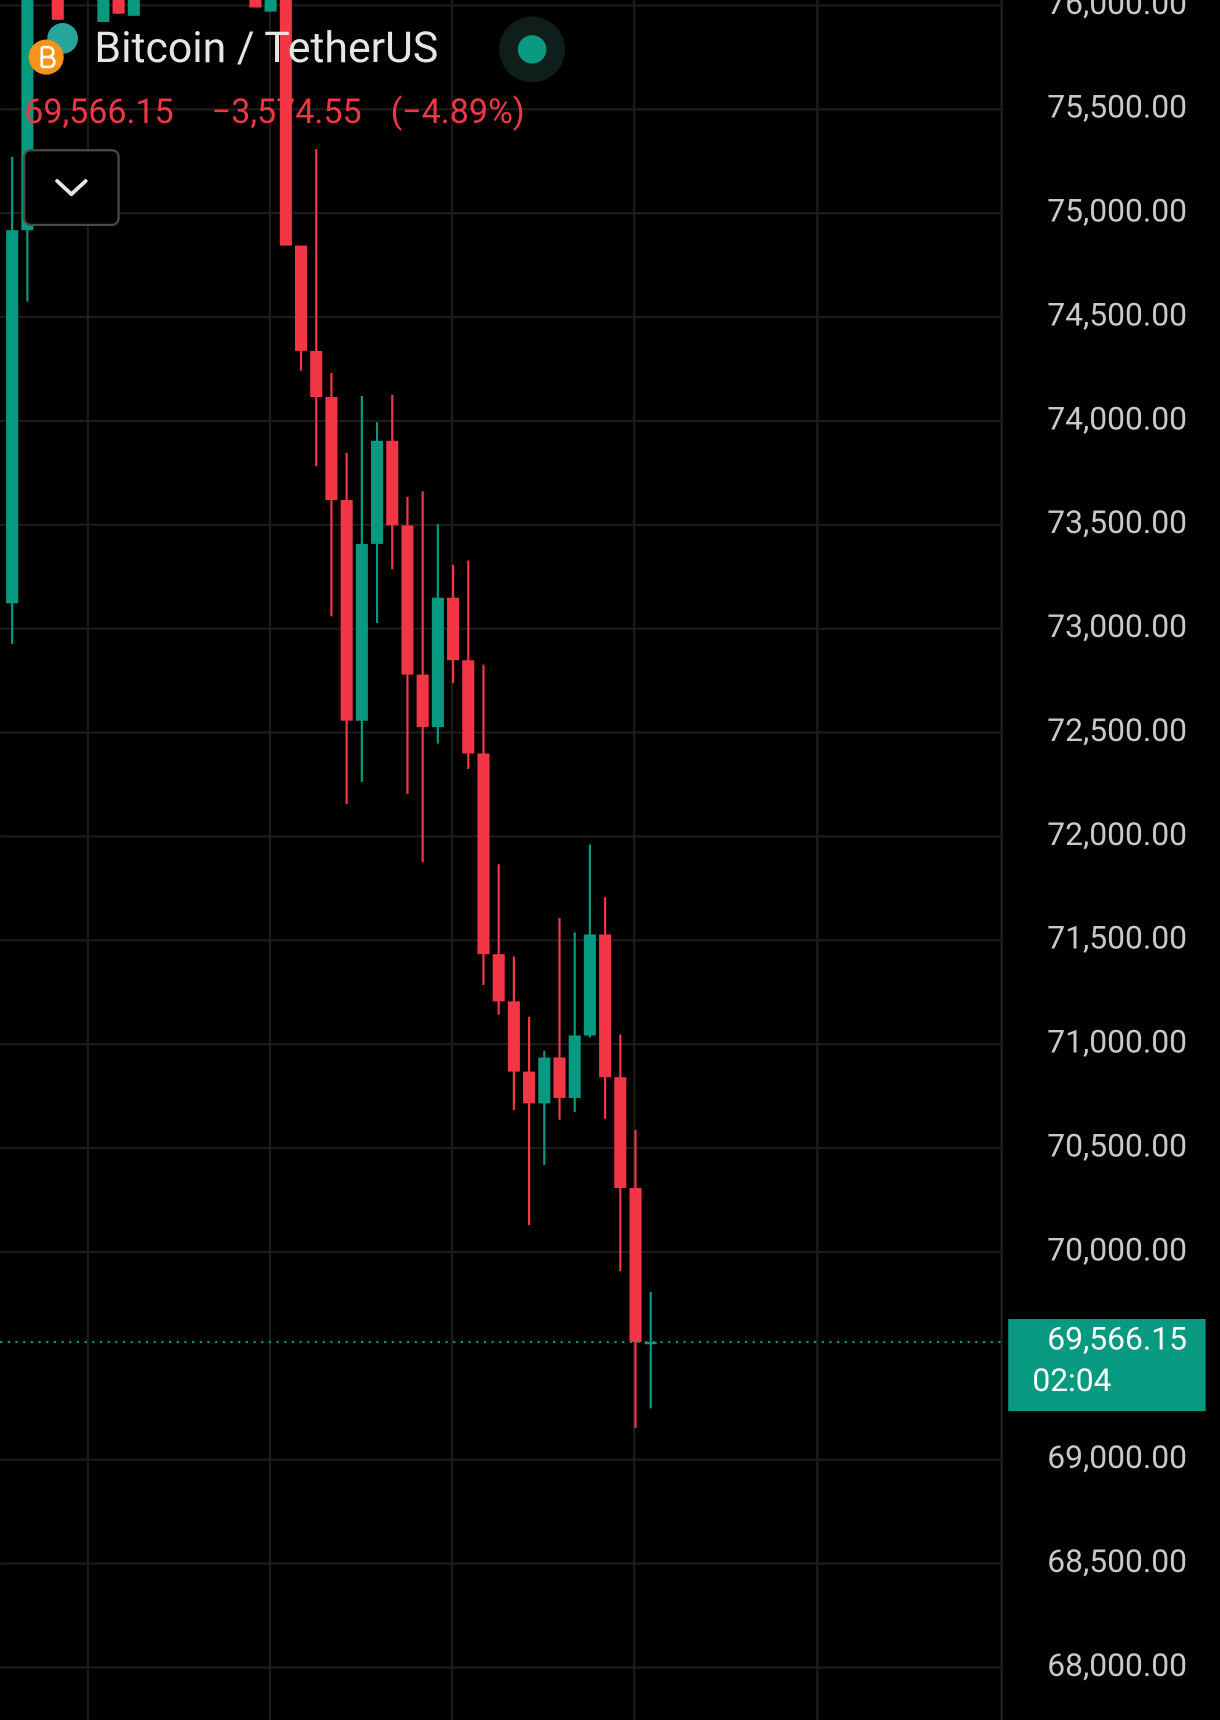 This screenshot has width=1220, height=1720. I want to click on last-price: 69,566.15 02:04, so click(603, 1365).